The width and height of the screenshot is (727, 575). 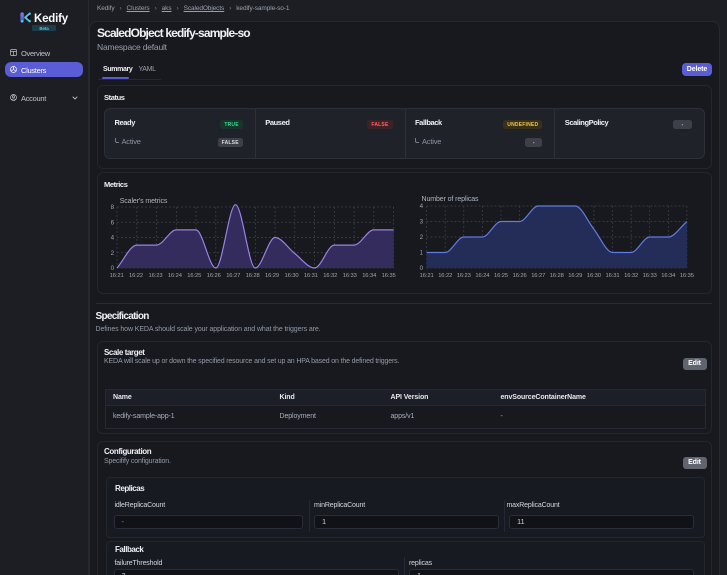 What do you see at coordinates (422, 253) in the screenshot?
I see `svg-text: 1` at bounding box center [422, 253].